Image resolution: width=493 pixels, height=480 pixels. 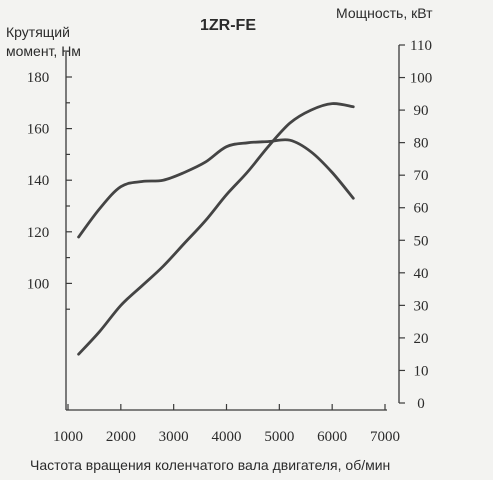 What do you see at coordinates (421, 371) in the screenshot?
I see `right-axis-tick-label: 10` at bounding box center [421, 371].